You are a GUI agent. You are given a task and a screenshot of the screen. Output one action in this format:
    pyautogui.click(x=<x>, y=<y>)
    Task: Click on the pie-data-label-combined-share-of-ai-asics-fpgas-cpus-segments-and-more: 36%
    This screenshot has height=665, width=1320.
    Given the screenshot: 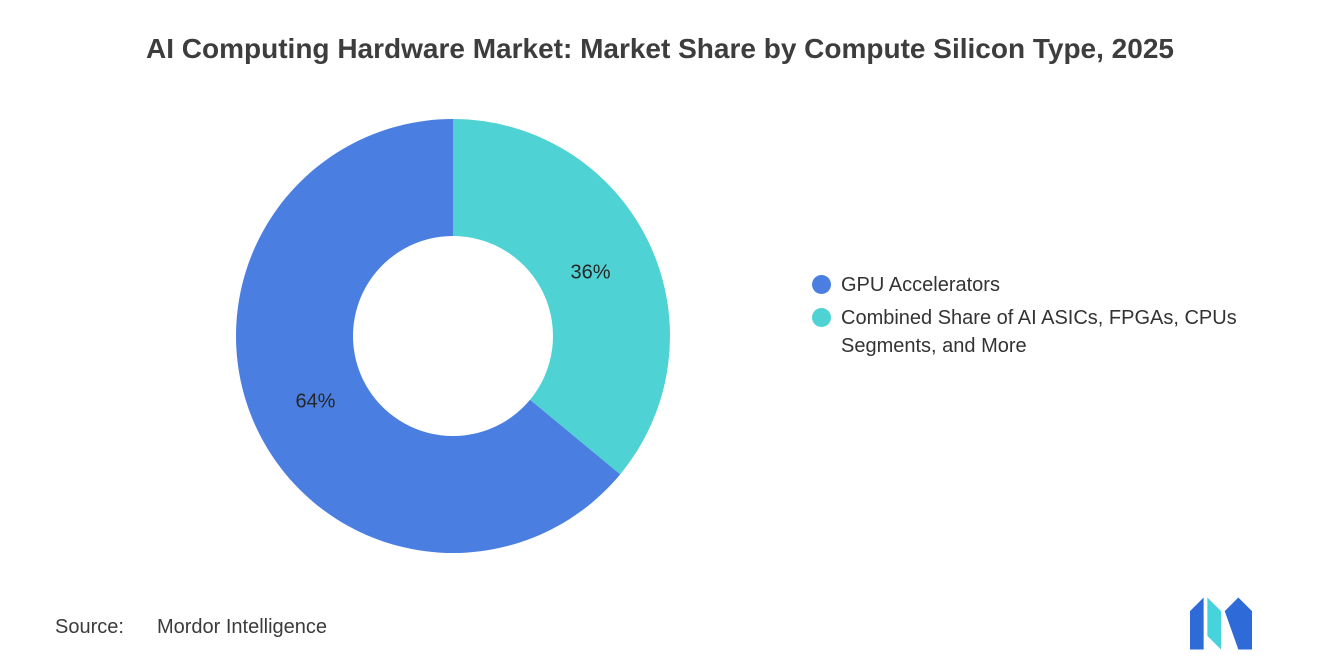 What is the action you would take?
    pyautogui.click(x=591, y=272)
    